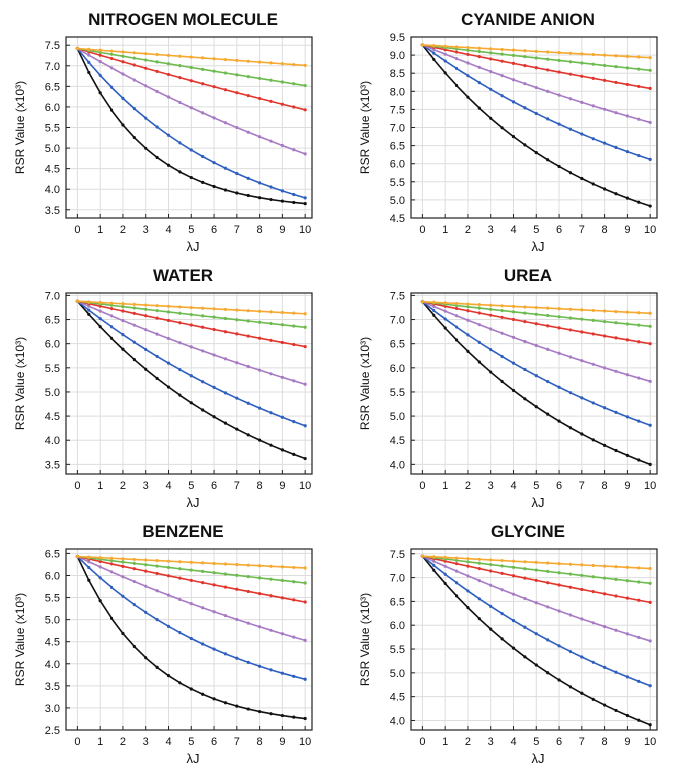 The width and height of the screenshot is (675, 773). I want to click on chart-title: NITROGEN MOLECULE, so click(183, 19).